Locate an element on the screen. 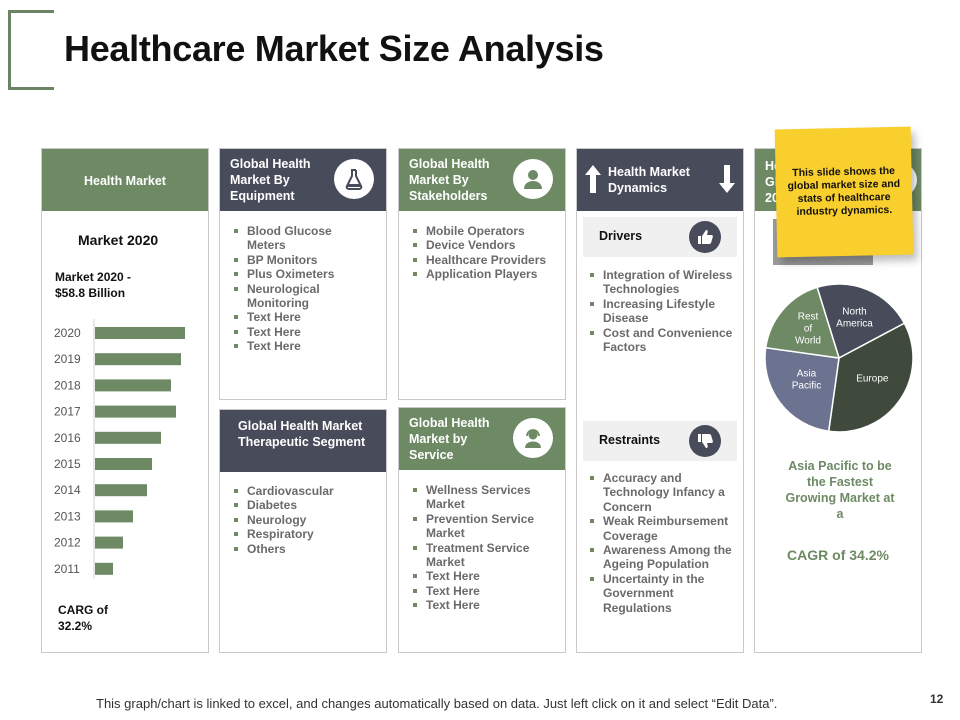 This screenshot has height=720, width=960. health-market-header-label: Health Market is located at coordinates (125, 181).